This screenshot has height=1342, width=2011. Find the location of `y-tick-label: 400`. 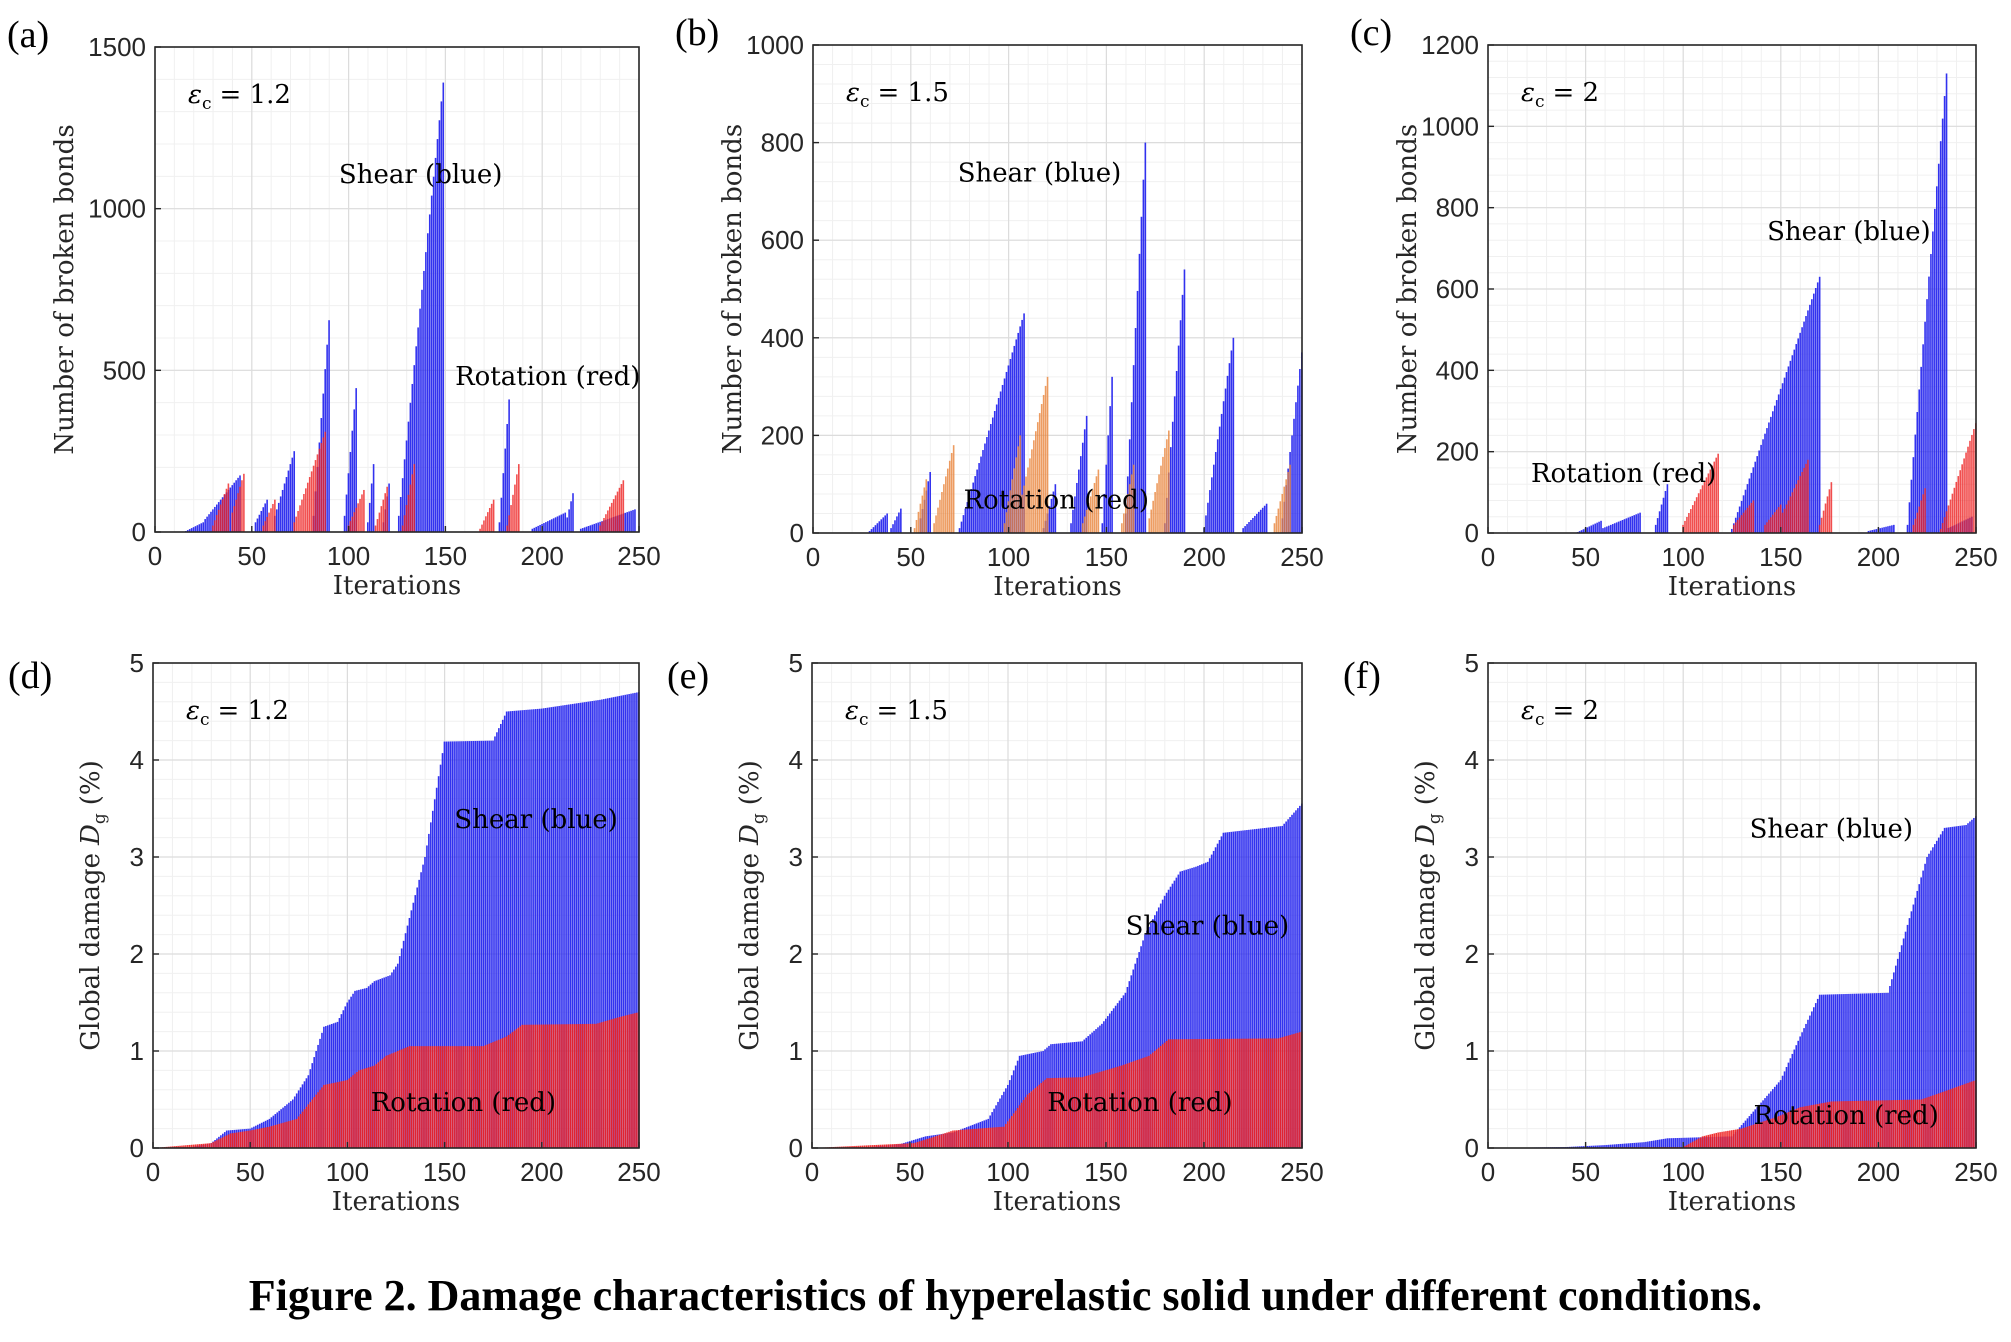

y-tick-label: 400 is located at coordinates (1457, 370).